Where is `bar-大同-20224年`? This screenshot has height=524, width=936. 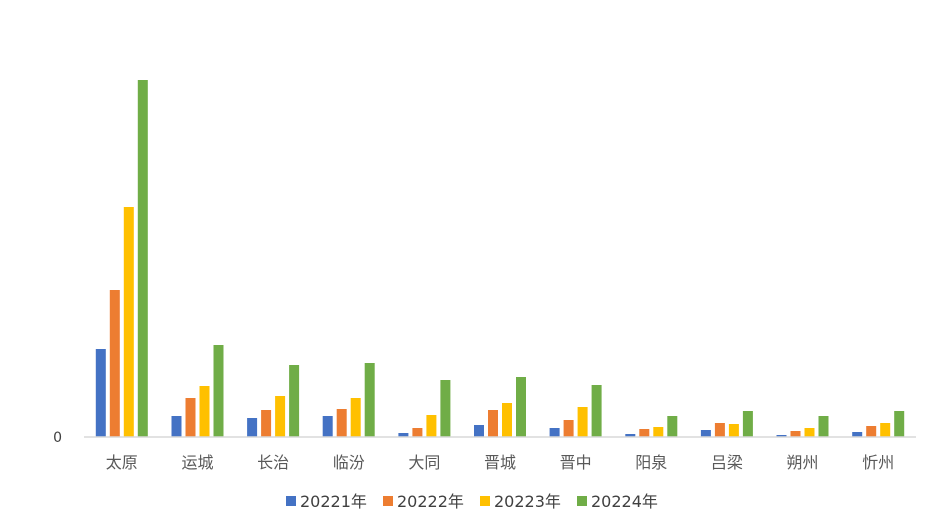 bar-大同-20224年 is located at coordinates (445, 408).